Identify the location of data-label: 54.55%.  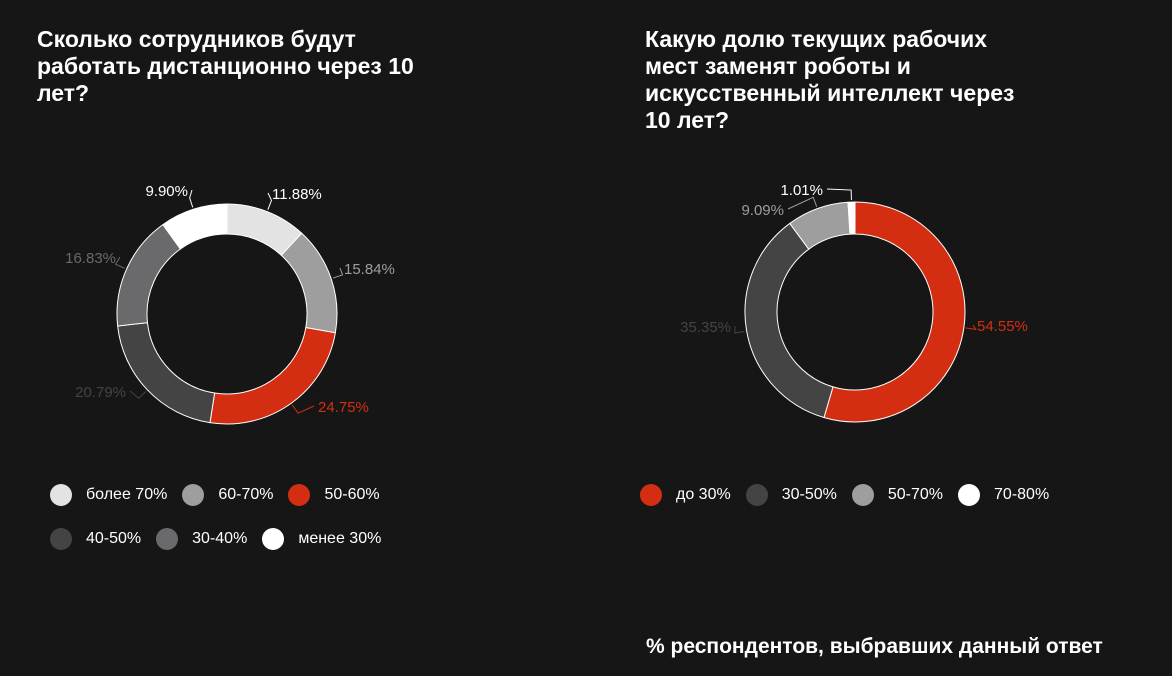
(1002, 326).